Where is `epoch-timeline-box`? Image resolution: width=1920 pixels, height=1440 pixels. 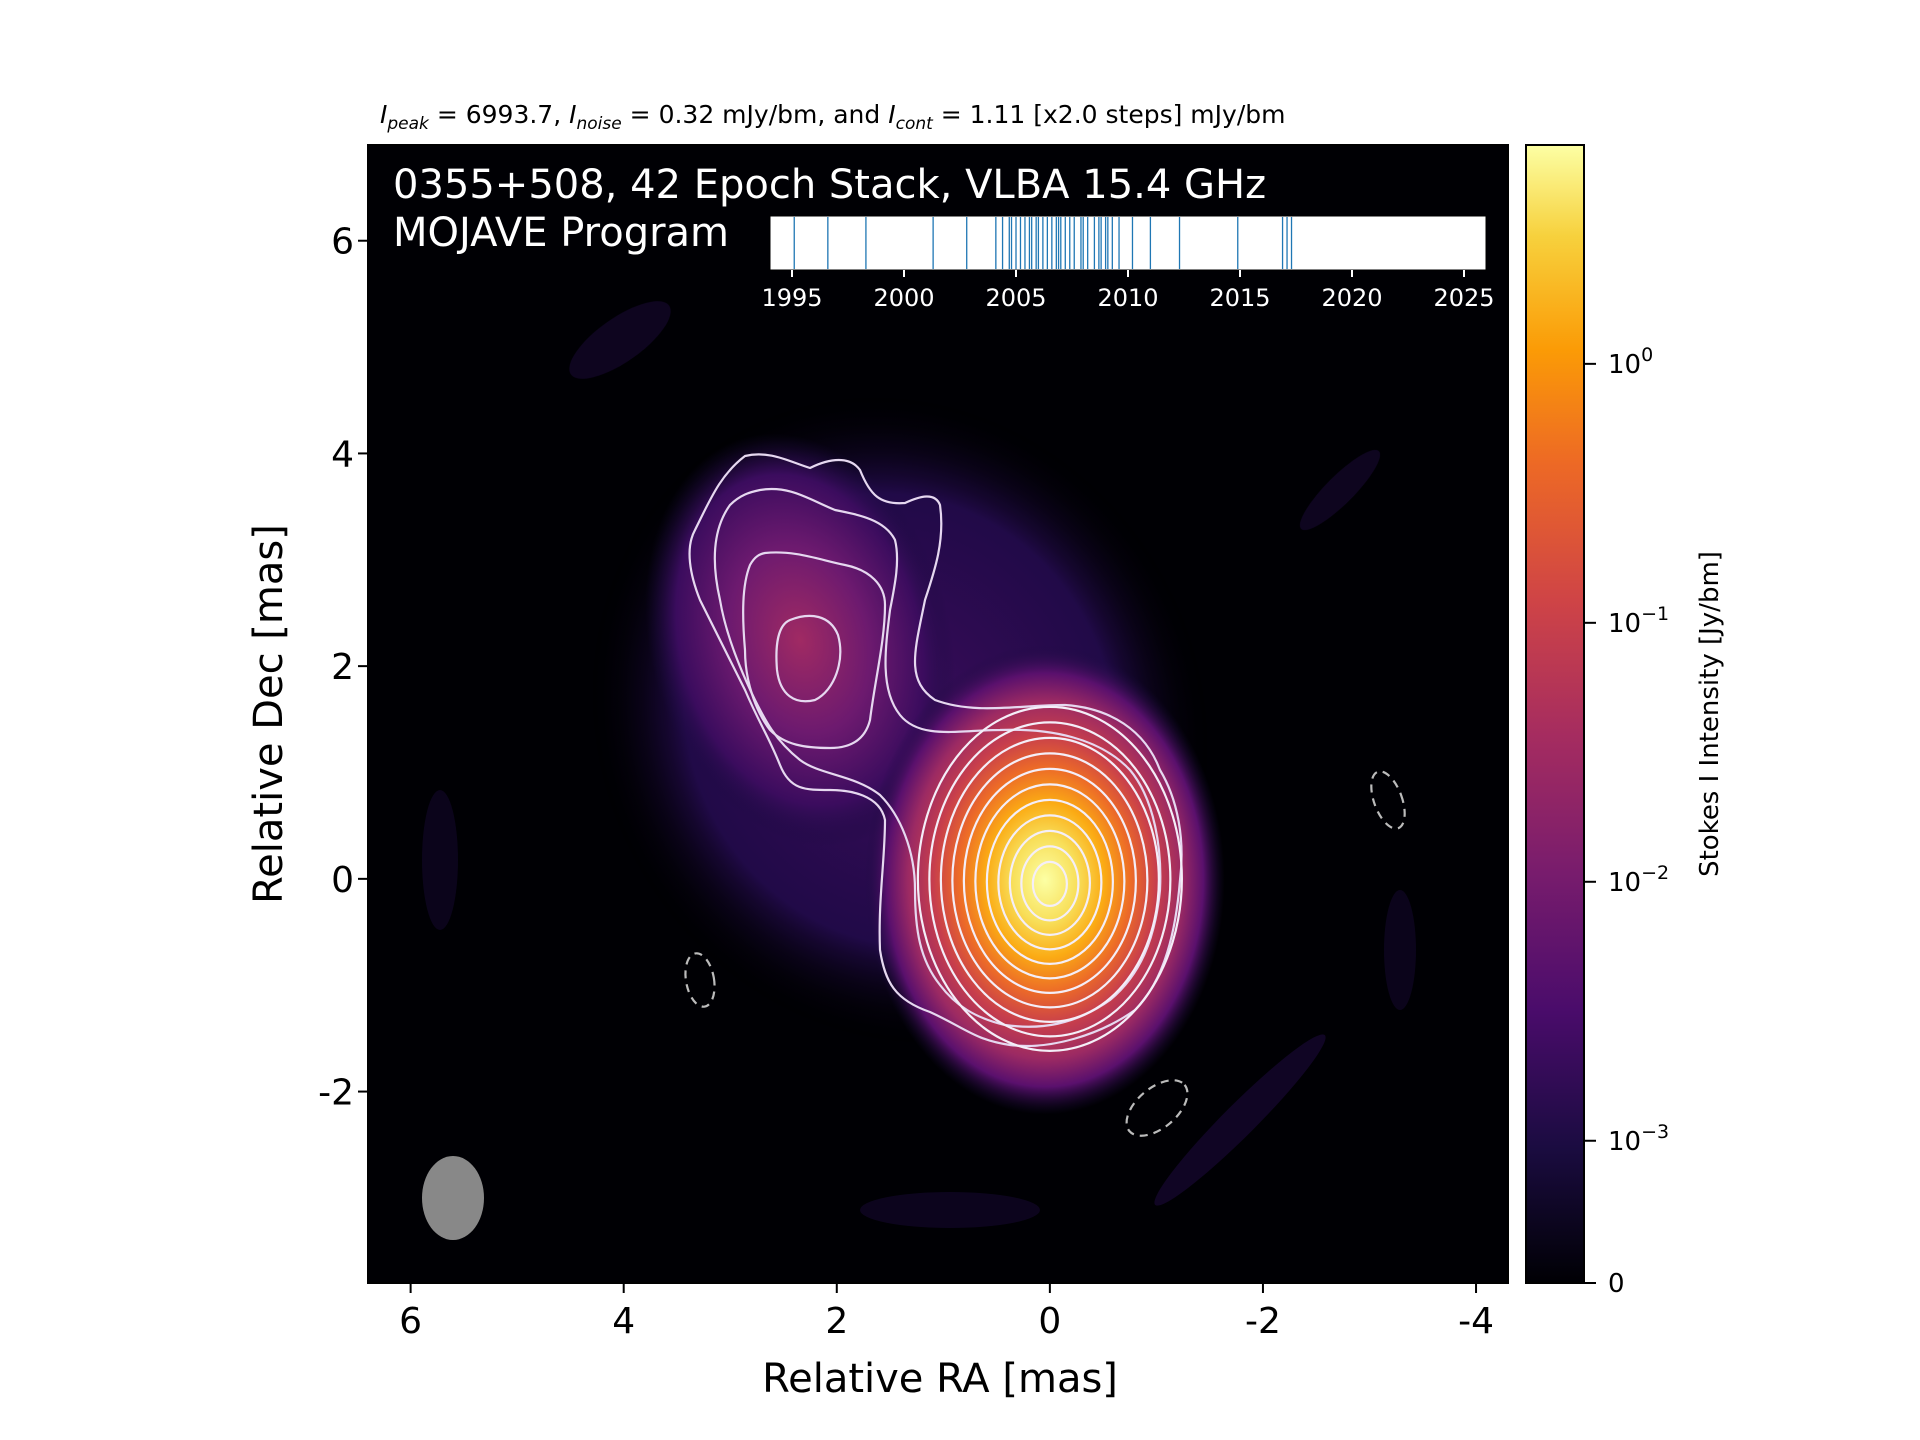
epoch-timeline-box is located at coordinates (1128, 243).